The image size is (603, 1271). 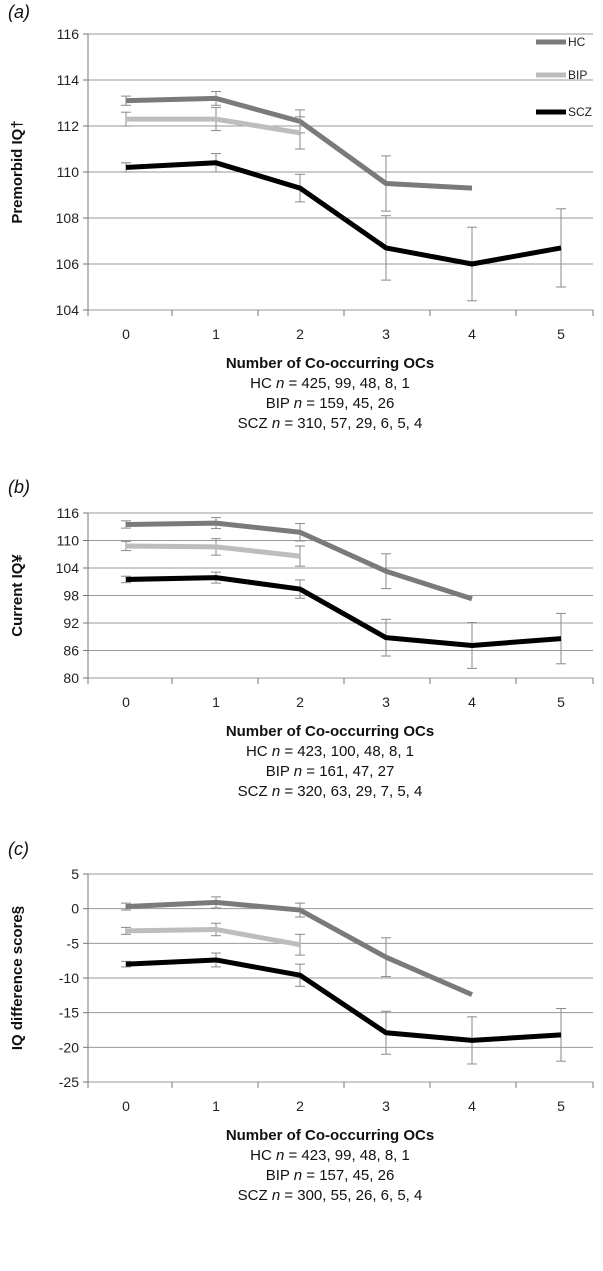 What do you see at coordinates (351, 1195) in the screenshot?
I see `sample-size-values: = 300, 55, 26, 6, 5, 4` at bounding box center [351, 1195].